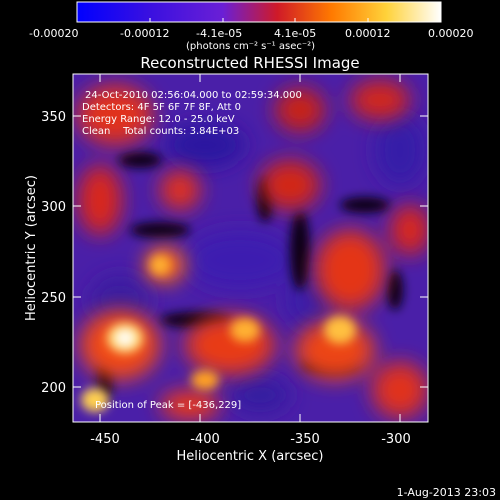 The image size is (500, 500). I want to click on colorbar-tick-label: 0.00012, so click(368, 33).